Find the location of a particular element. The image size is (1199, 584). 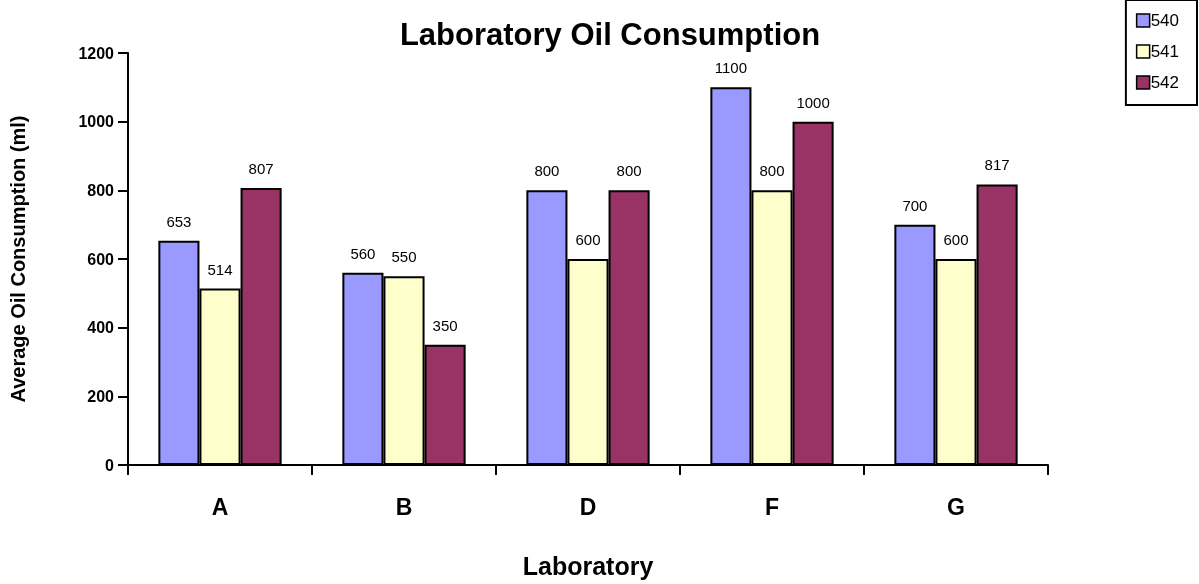

x-tick-label: A is located at coordinates (220, 506).